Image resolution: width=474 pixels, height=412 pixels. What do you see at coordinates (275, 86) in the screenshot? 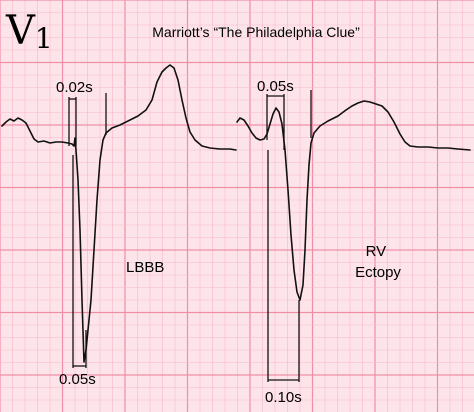
I see `rv-top-interval: 0.05s` at bounding box center [275, 86].